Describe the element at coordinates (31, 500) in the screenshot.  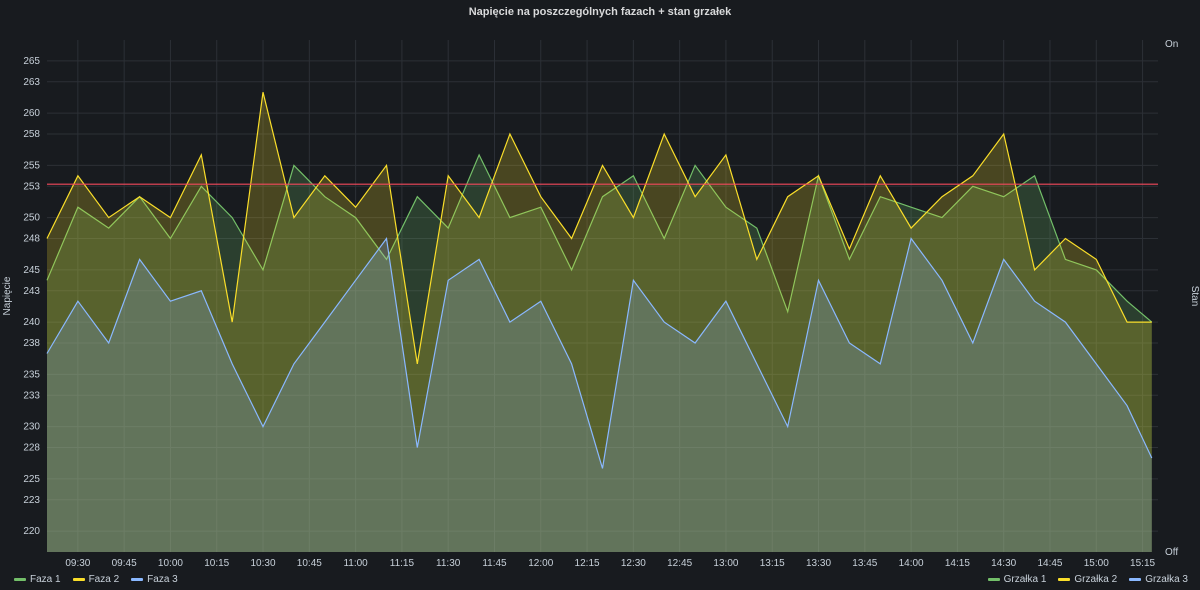
I see `y-tick-label: 223` at that location.